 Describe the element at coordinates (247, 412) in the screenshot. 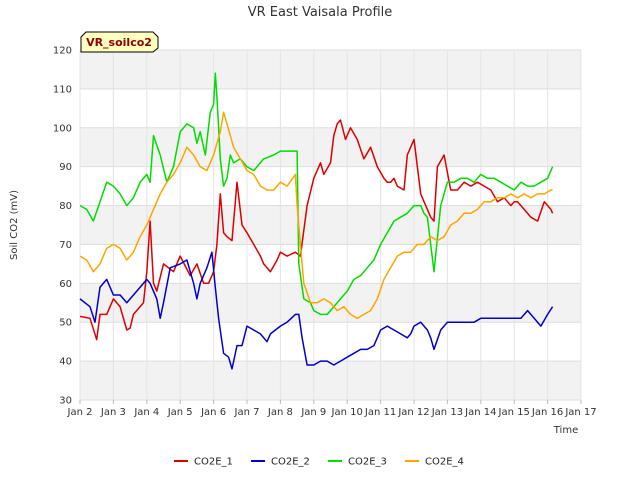

I see `x-tick-label: Jan 7` at that location.